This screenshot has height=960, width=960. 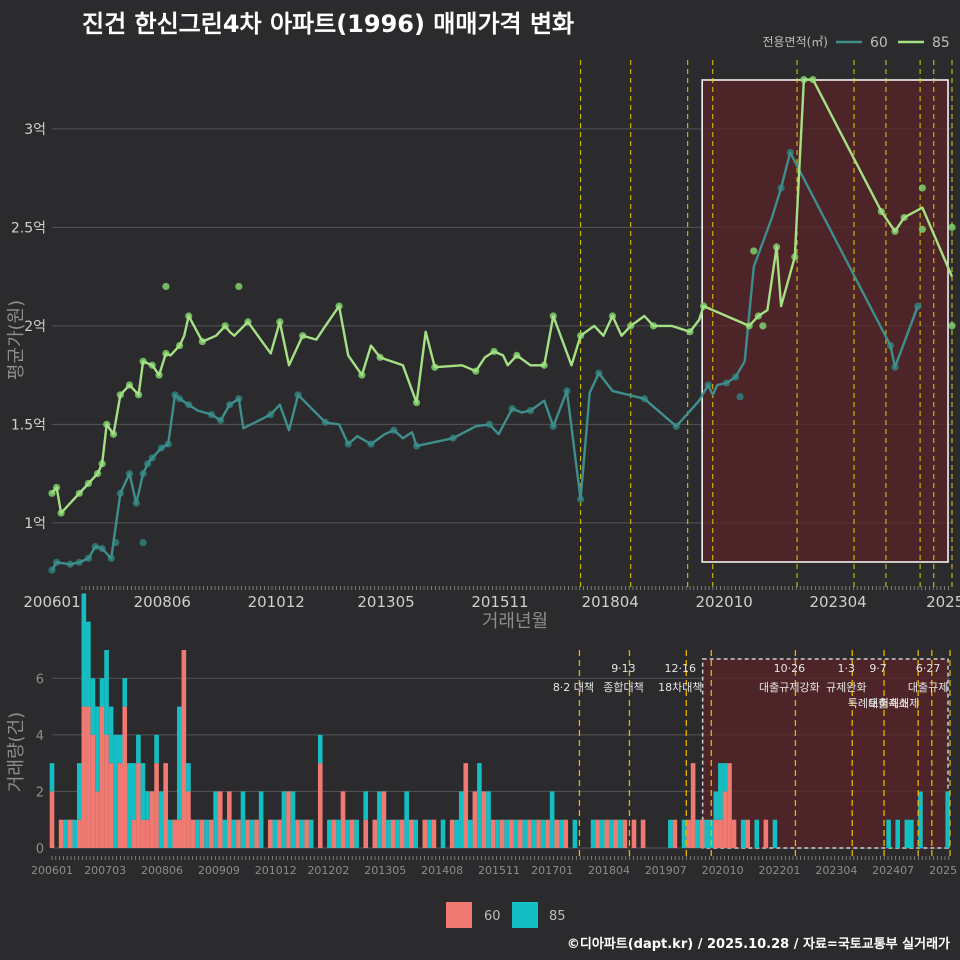 I want to click on volume-x-tick-label: 202304, so click(x=836, y=870).